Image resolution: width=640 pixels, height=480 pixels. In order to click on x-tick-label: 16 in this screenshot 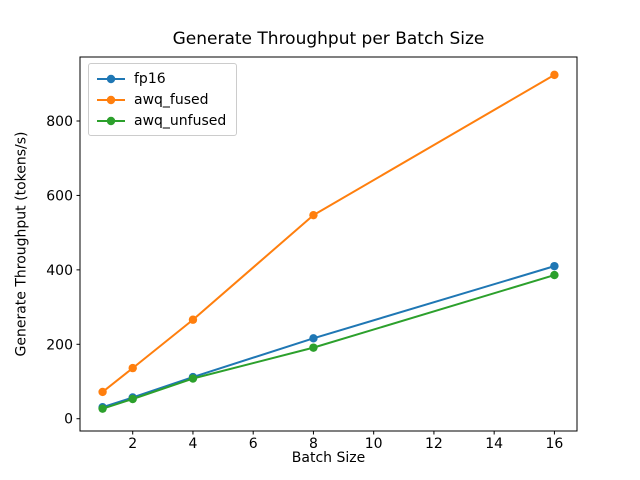, I will do `click(554, 444)`.